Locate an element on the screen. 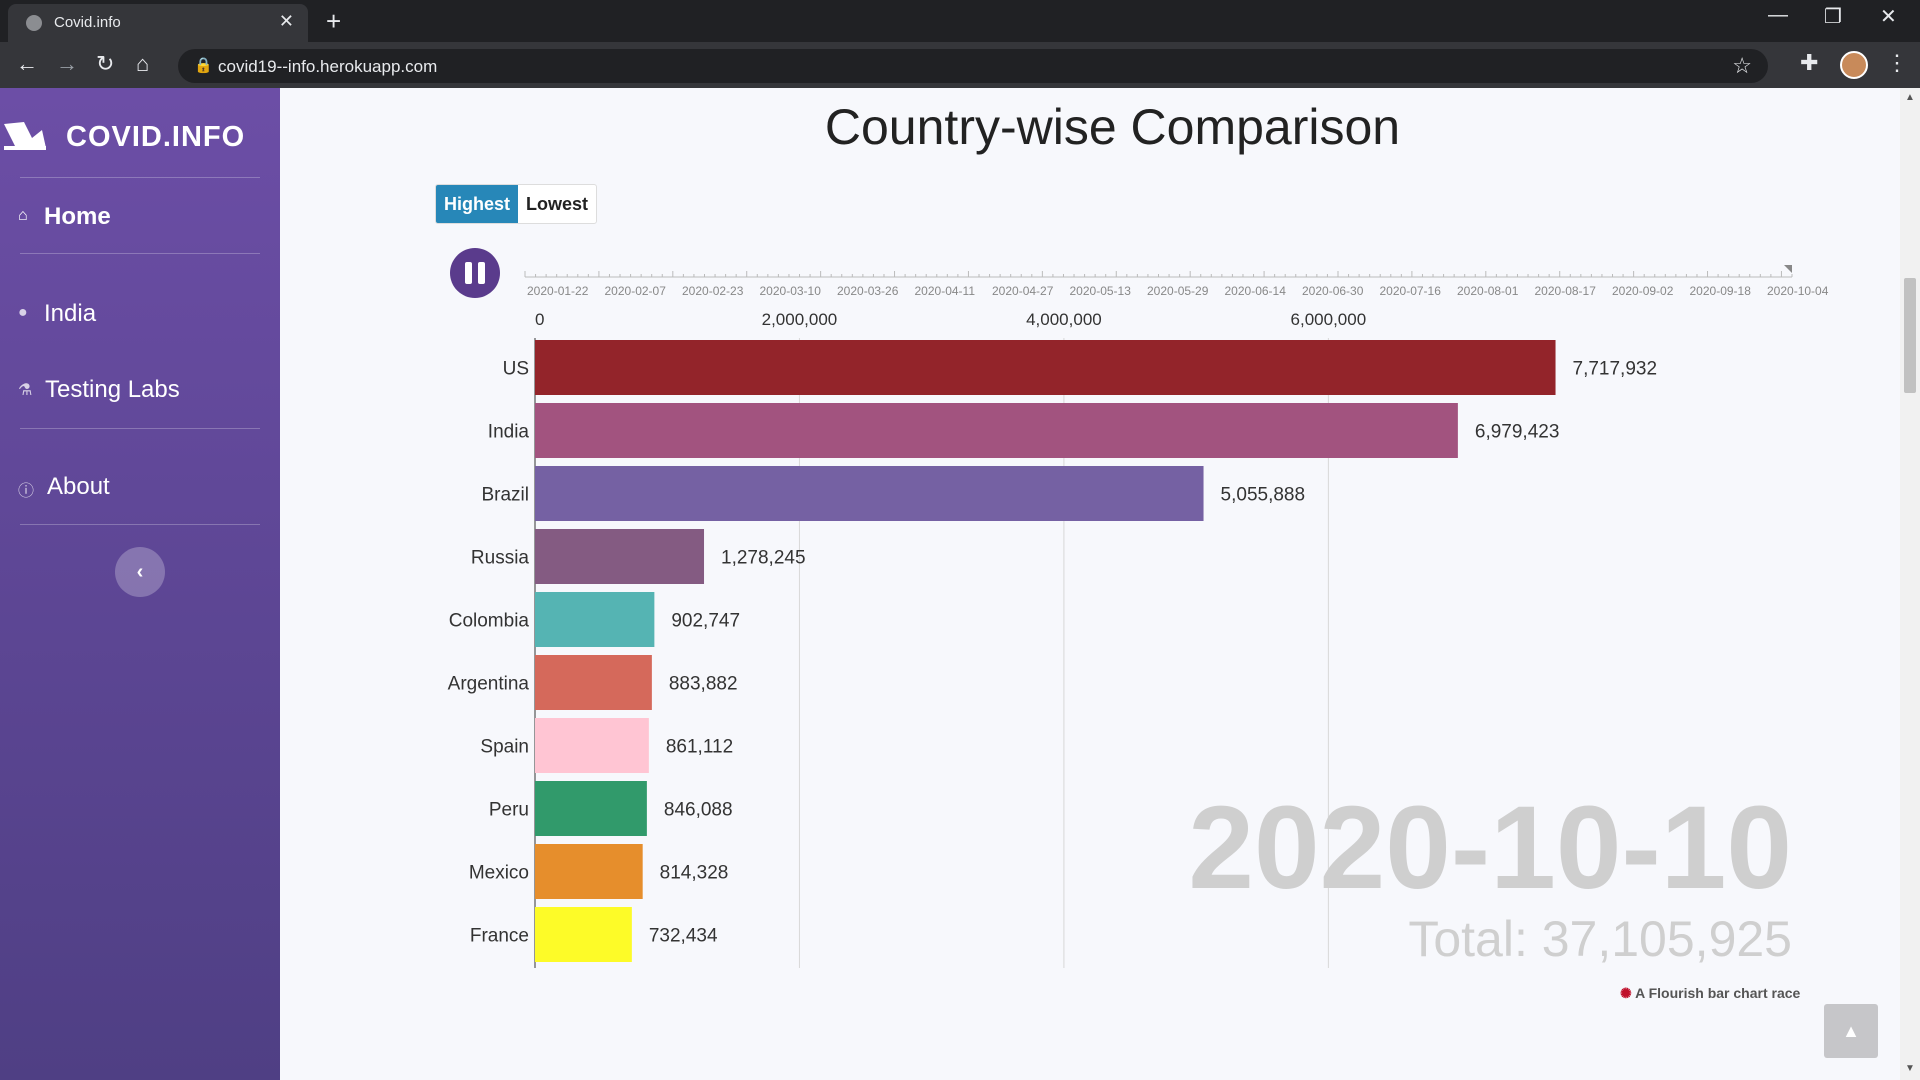  bar-value-label: 6,979,423 is located at coordinates (1517, 432).